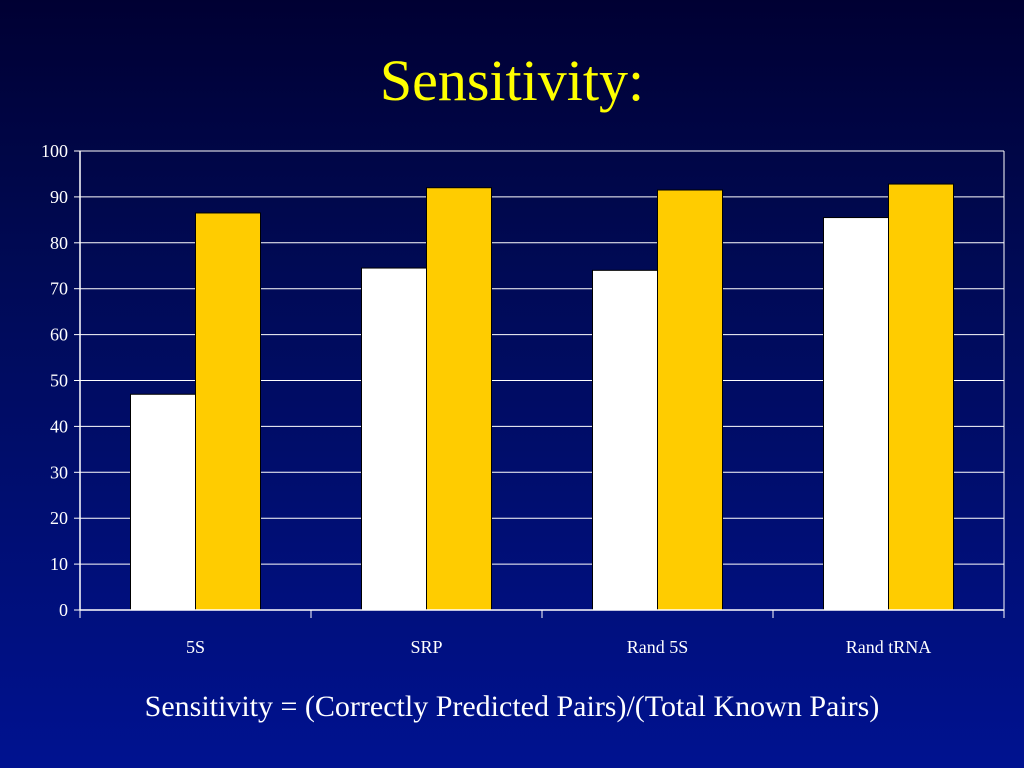  What do you see at coordinates (394, 439) in the screenshot?
I see `bar-white-srp` at bounding box center [394, 439].